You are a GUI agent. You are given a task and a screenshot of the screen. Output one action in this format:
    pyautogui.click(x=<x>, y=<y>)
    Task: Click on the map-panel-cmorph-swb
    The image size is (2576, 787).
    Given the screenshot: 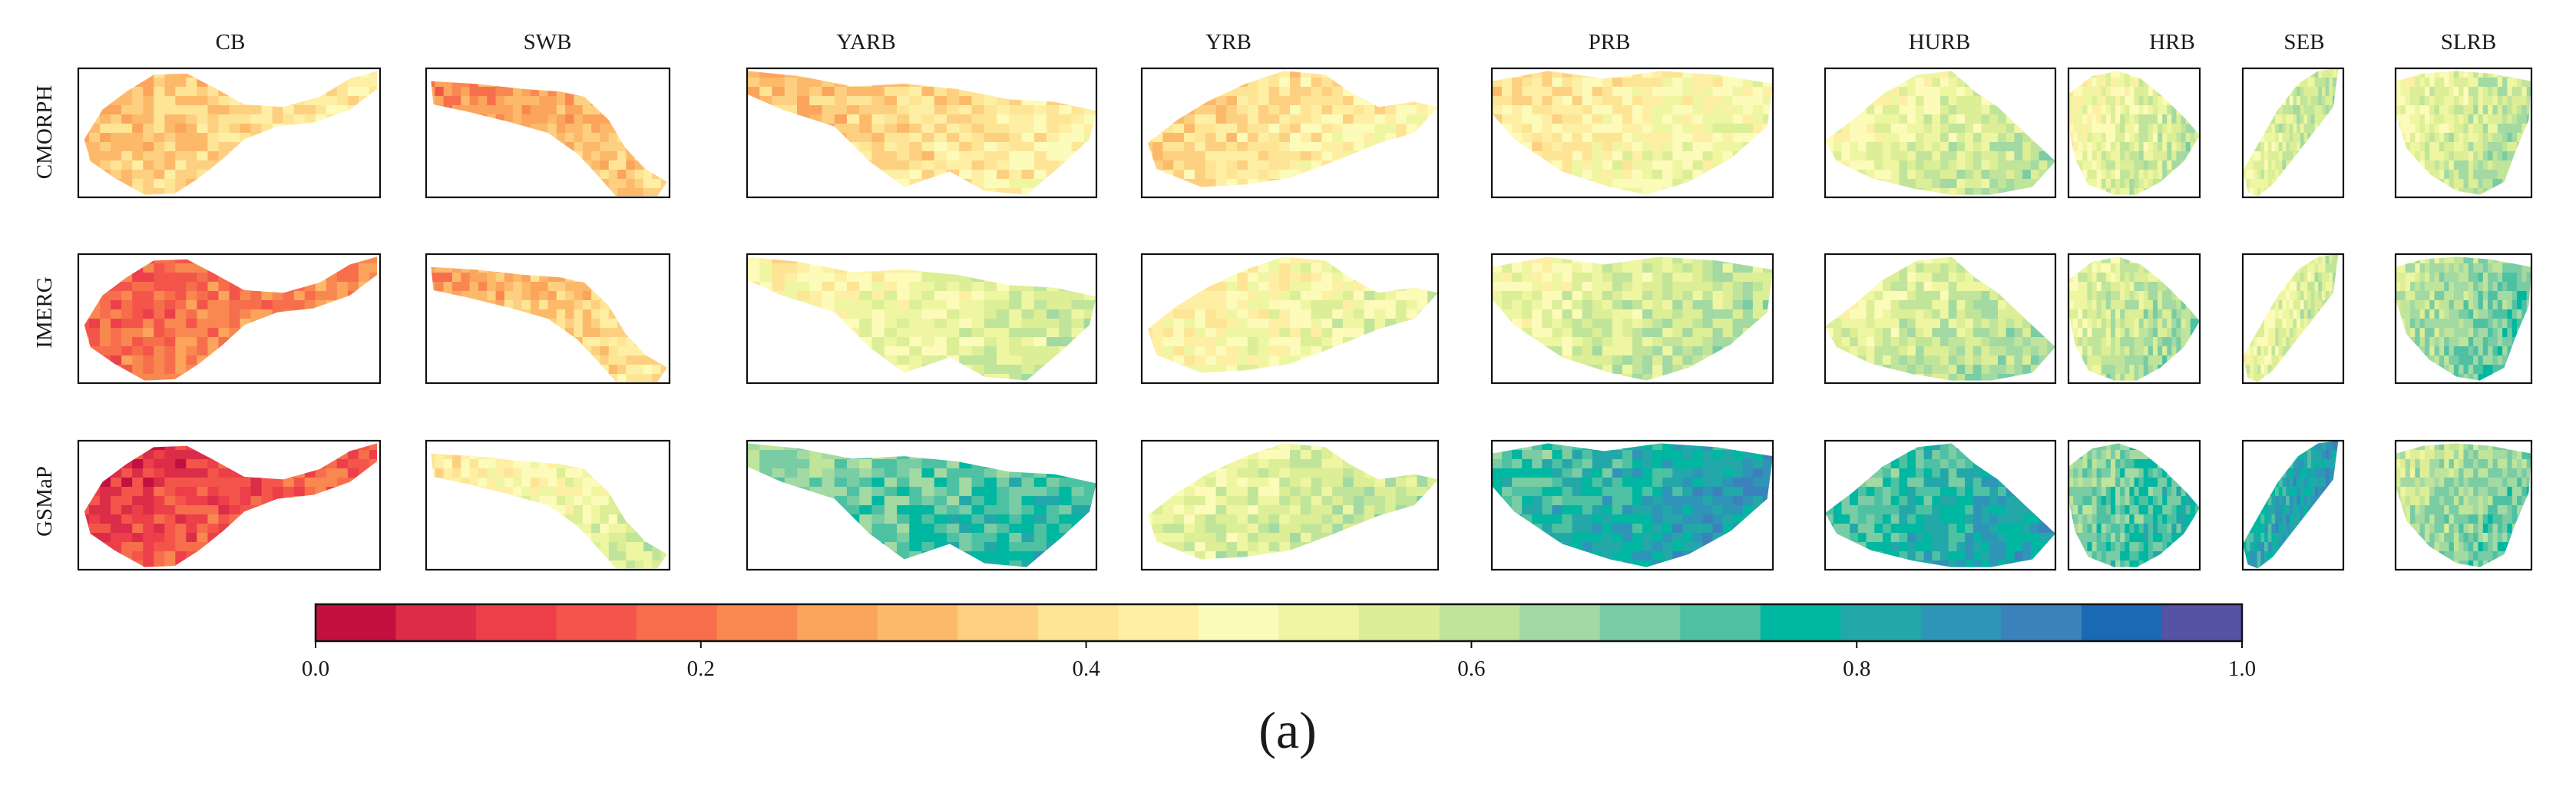 What is the action you would take?
    pyautogui.click(x=548, y=133)
    